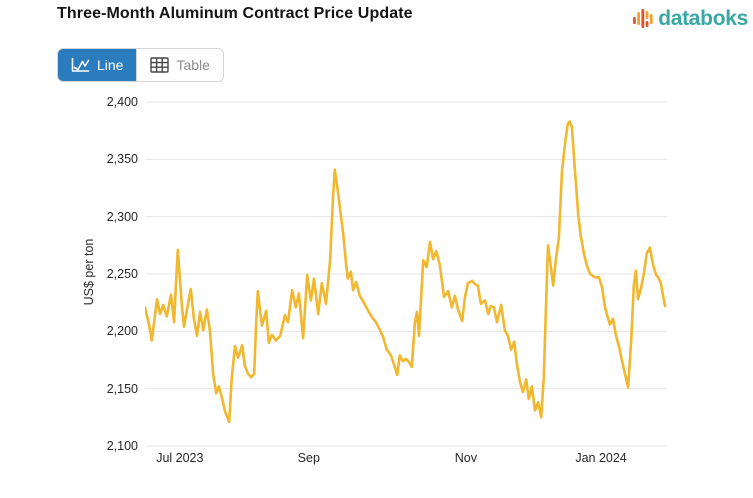 The image size is (753, 498). Describe the element at coordinates (601, 458) in the screenshot. I see `x-tick-label: Jan 2024` at that location.